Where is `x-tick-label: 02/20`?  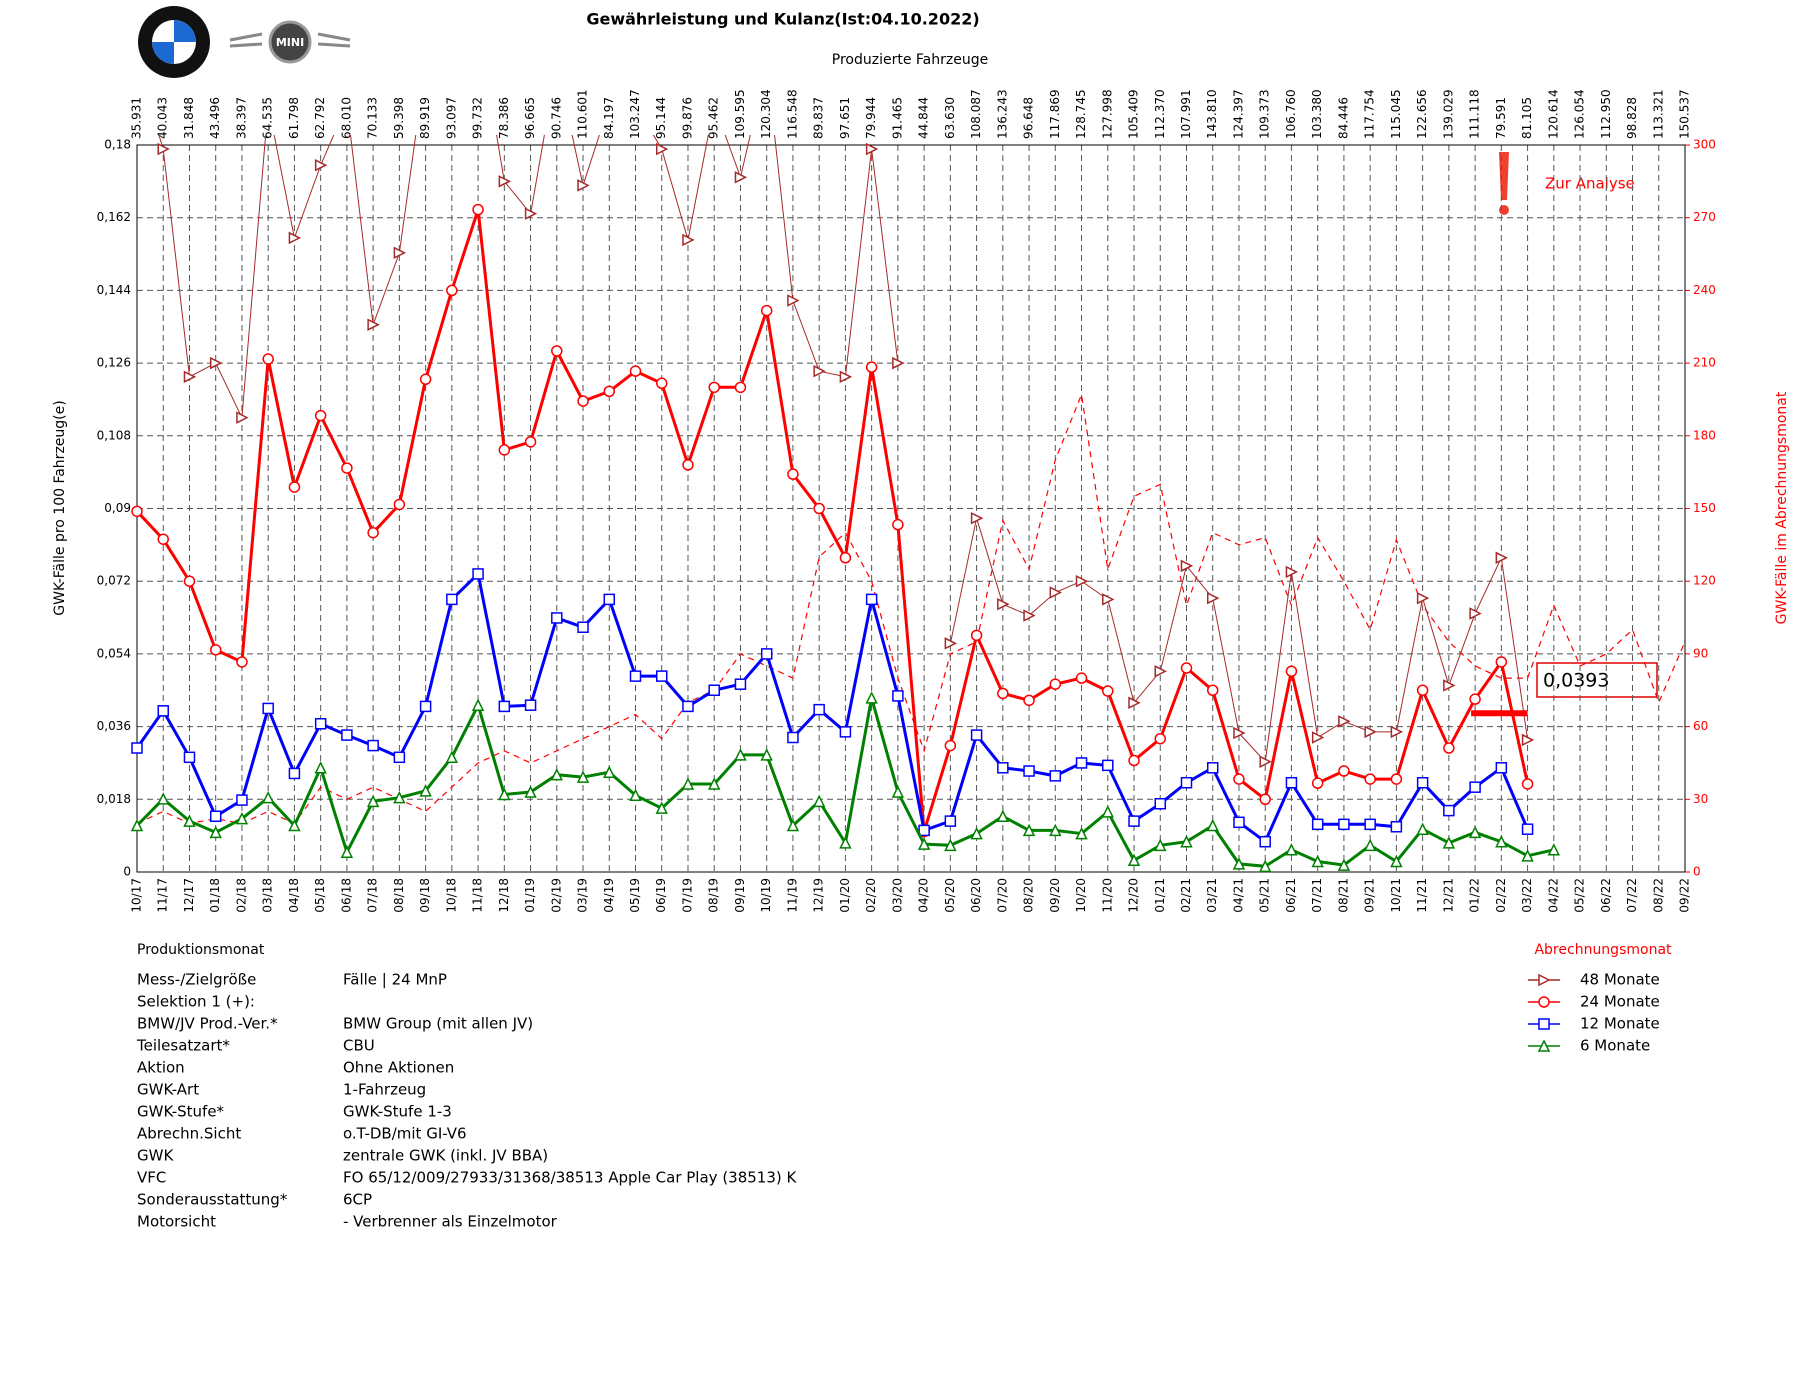
x-tick-label: 02/20 is located at coordinates (871, 895).